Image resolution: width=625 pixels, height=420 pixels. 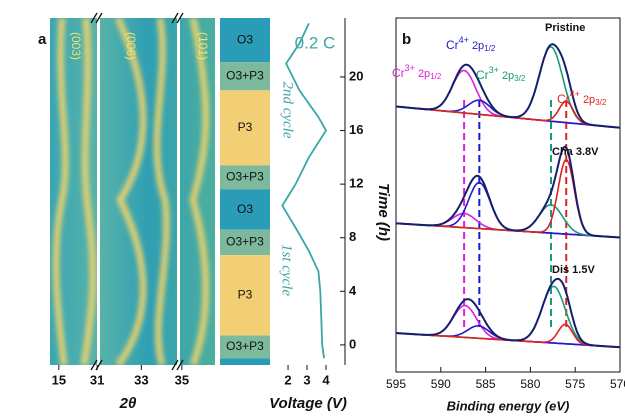 I want to click on x-tick-label: 2, so click(x=287, y=379).